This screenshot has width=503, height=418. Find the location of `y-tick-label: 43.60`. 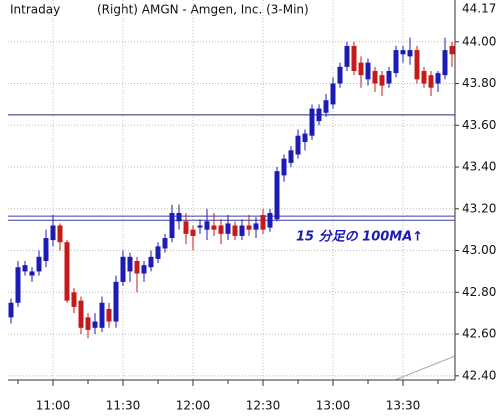

y-tick-label: 43.60 is located at coordinates (479, 125).